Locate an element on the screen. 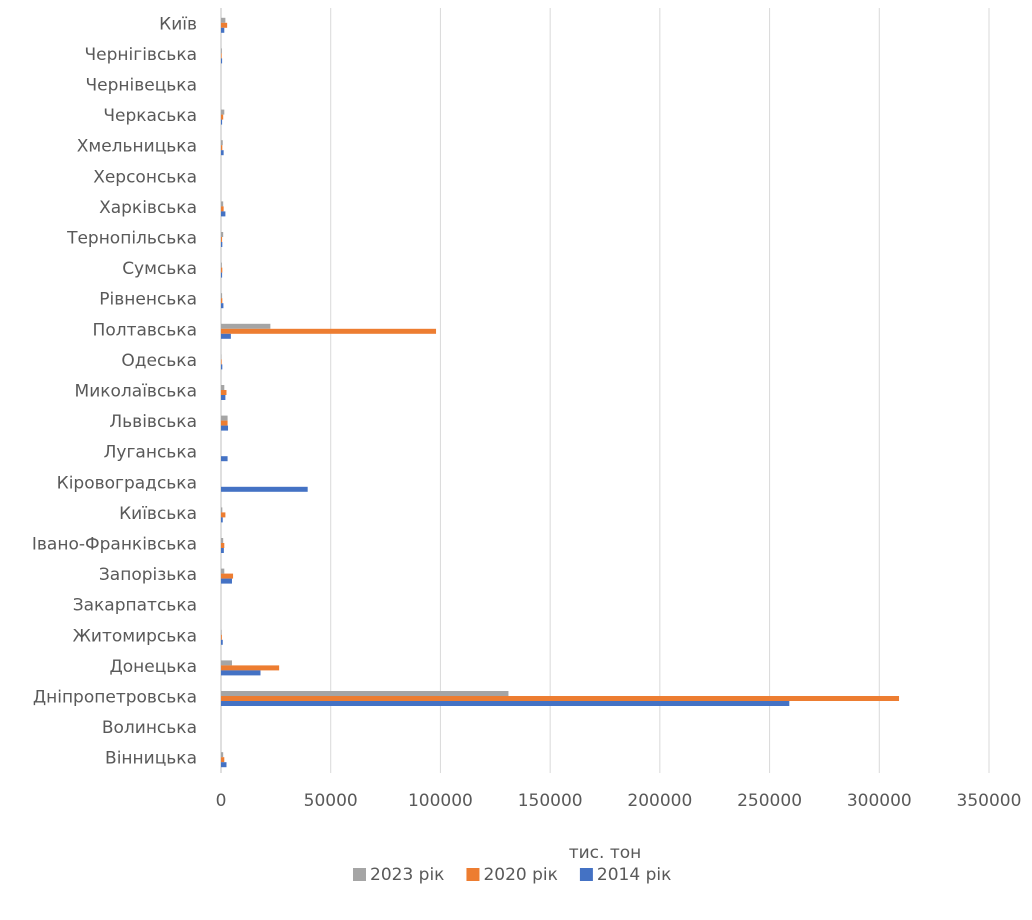 This screenshot has width=1032, height=920. category-label: Кіровоградська is located at coordinates (127, 483).